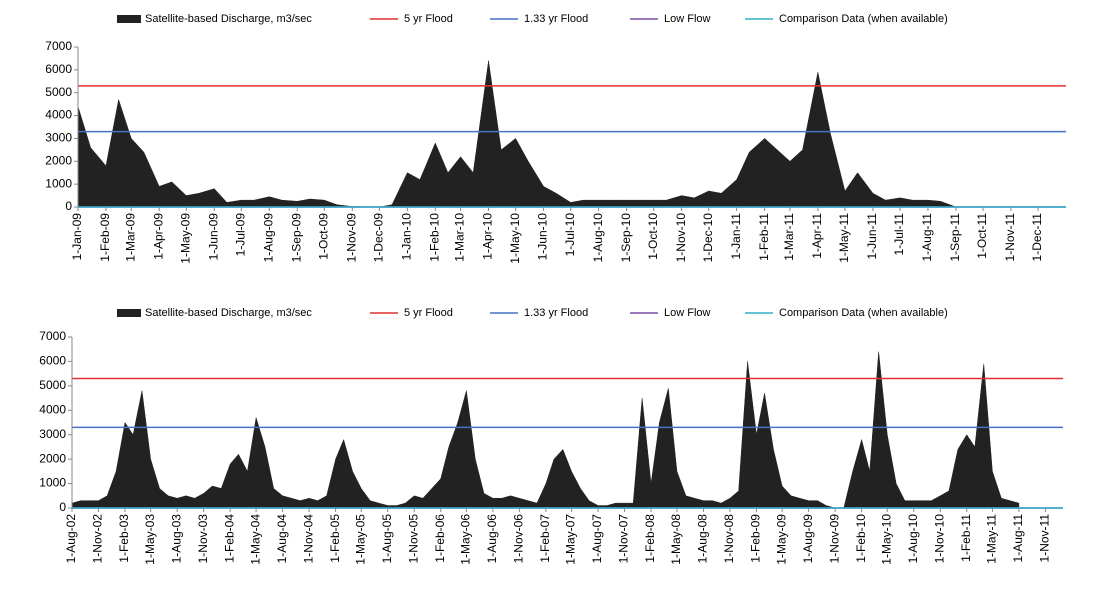 This screenshot has height=608, width=1094. What do you see at coordinates (736, 236) in the screenshot?
I see `x-tick-label: 1-Jan-11` at bounding box center [736, 236].